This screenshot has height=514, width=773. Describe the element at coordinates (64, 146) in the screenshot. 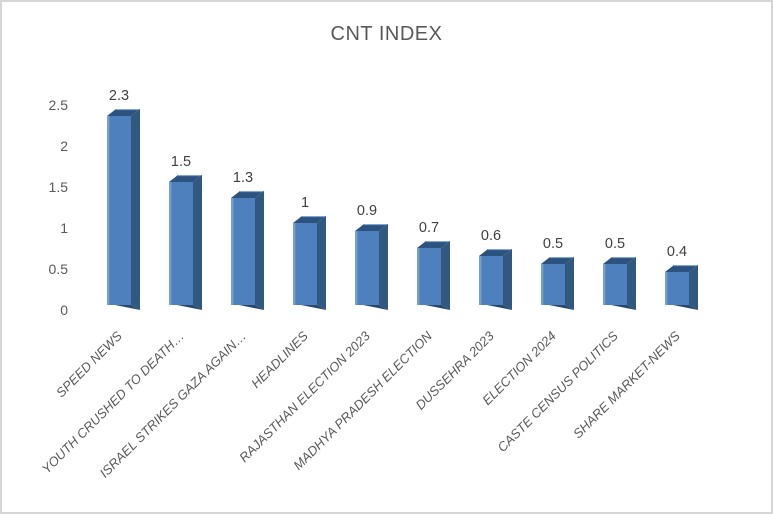

I see `y-tick-label: 2` at that location.